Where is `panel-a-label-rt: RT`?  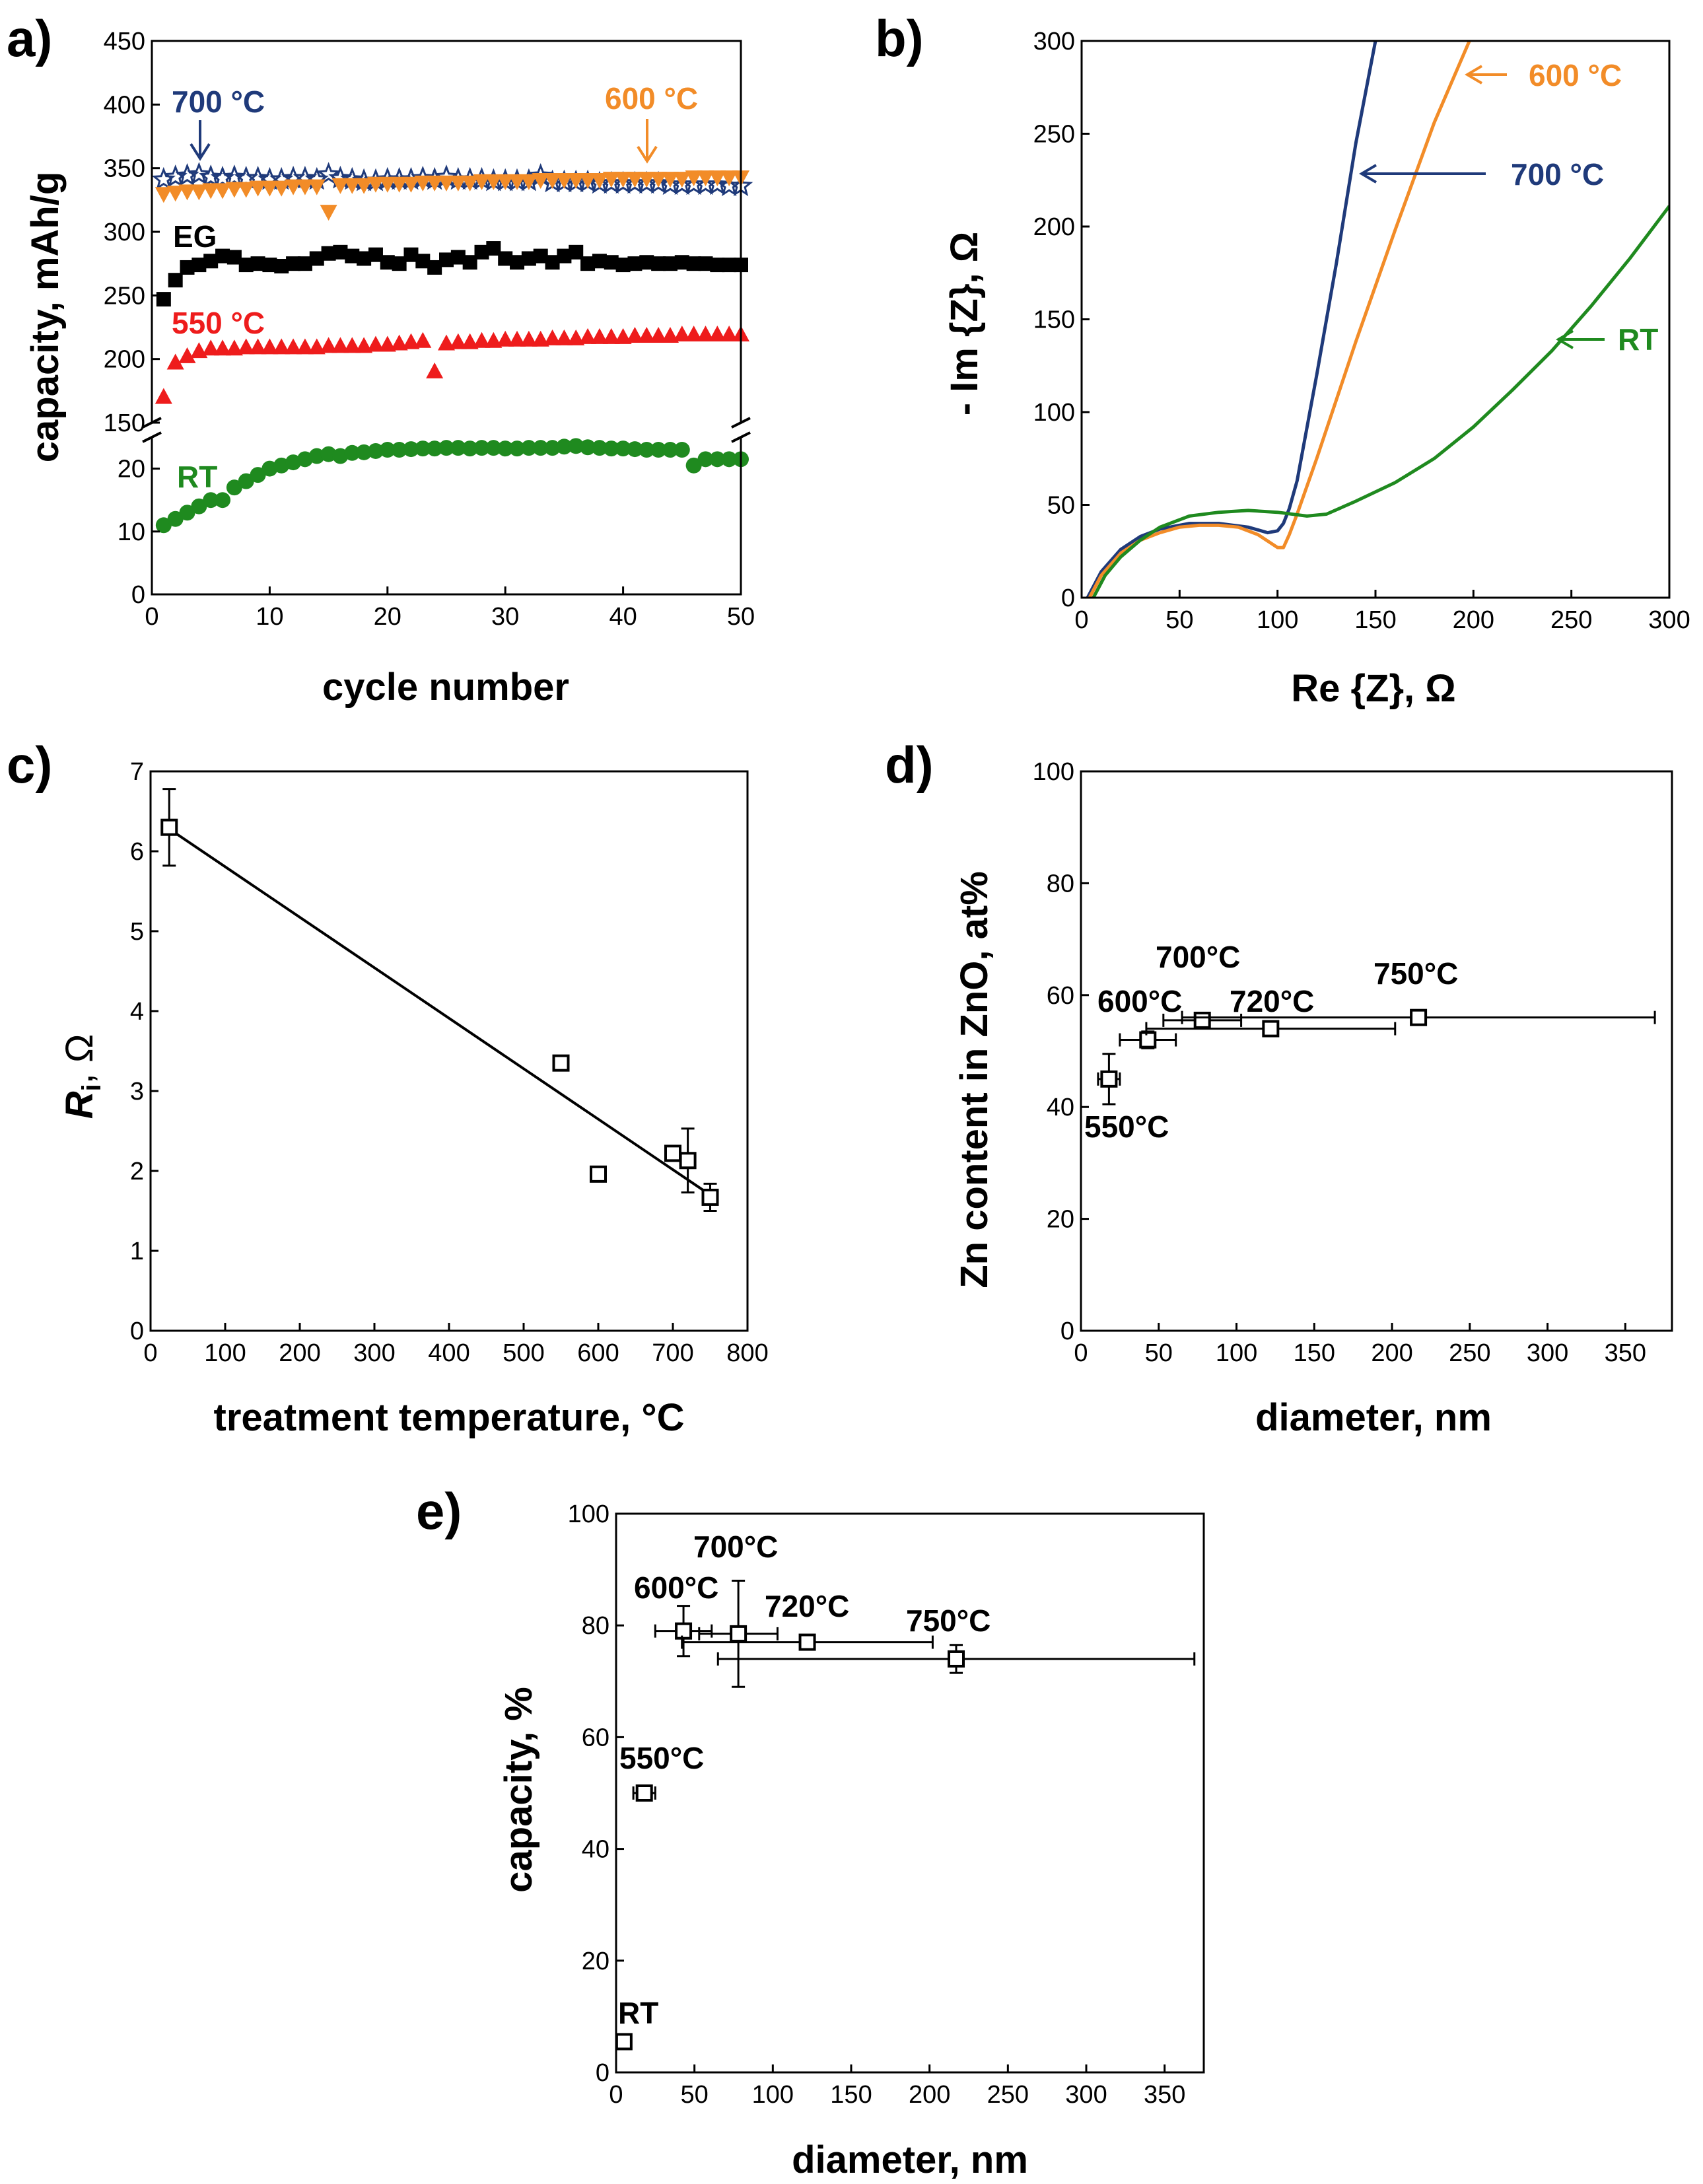
panel-a-label-rt: RT is located at coordinates (197, 477).